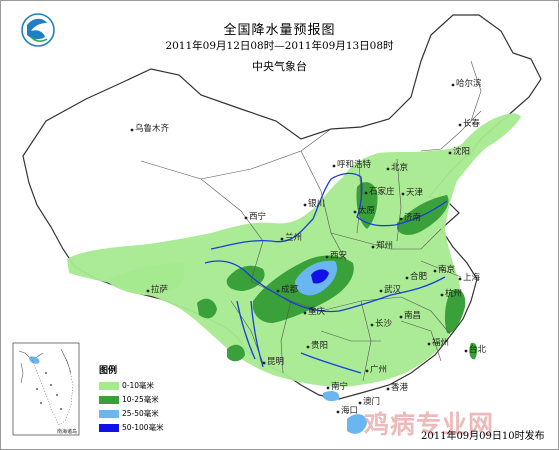  I want to click on city-label-jinan: 济南, so click(413, 218).